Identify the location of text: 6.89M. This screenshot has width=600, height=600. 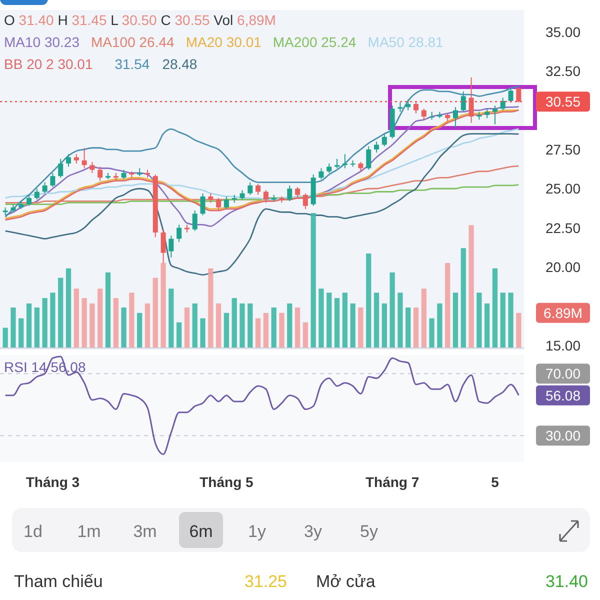
(563, 312).